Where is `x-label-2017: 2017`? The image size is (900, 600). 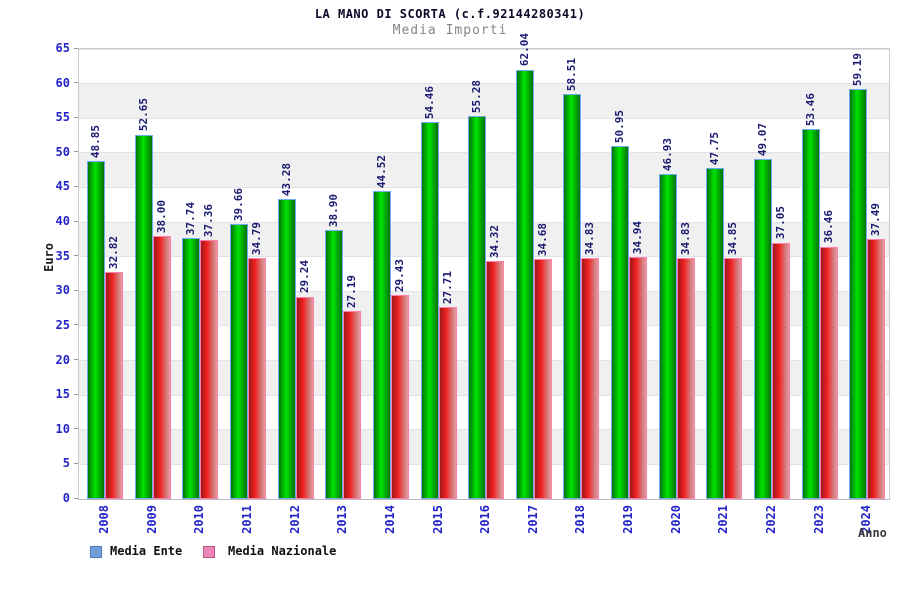
x-label-2017: 2017 is located at coordinates (532, 519).